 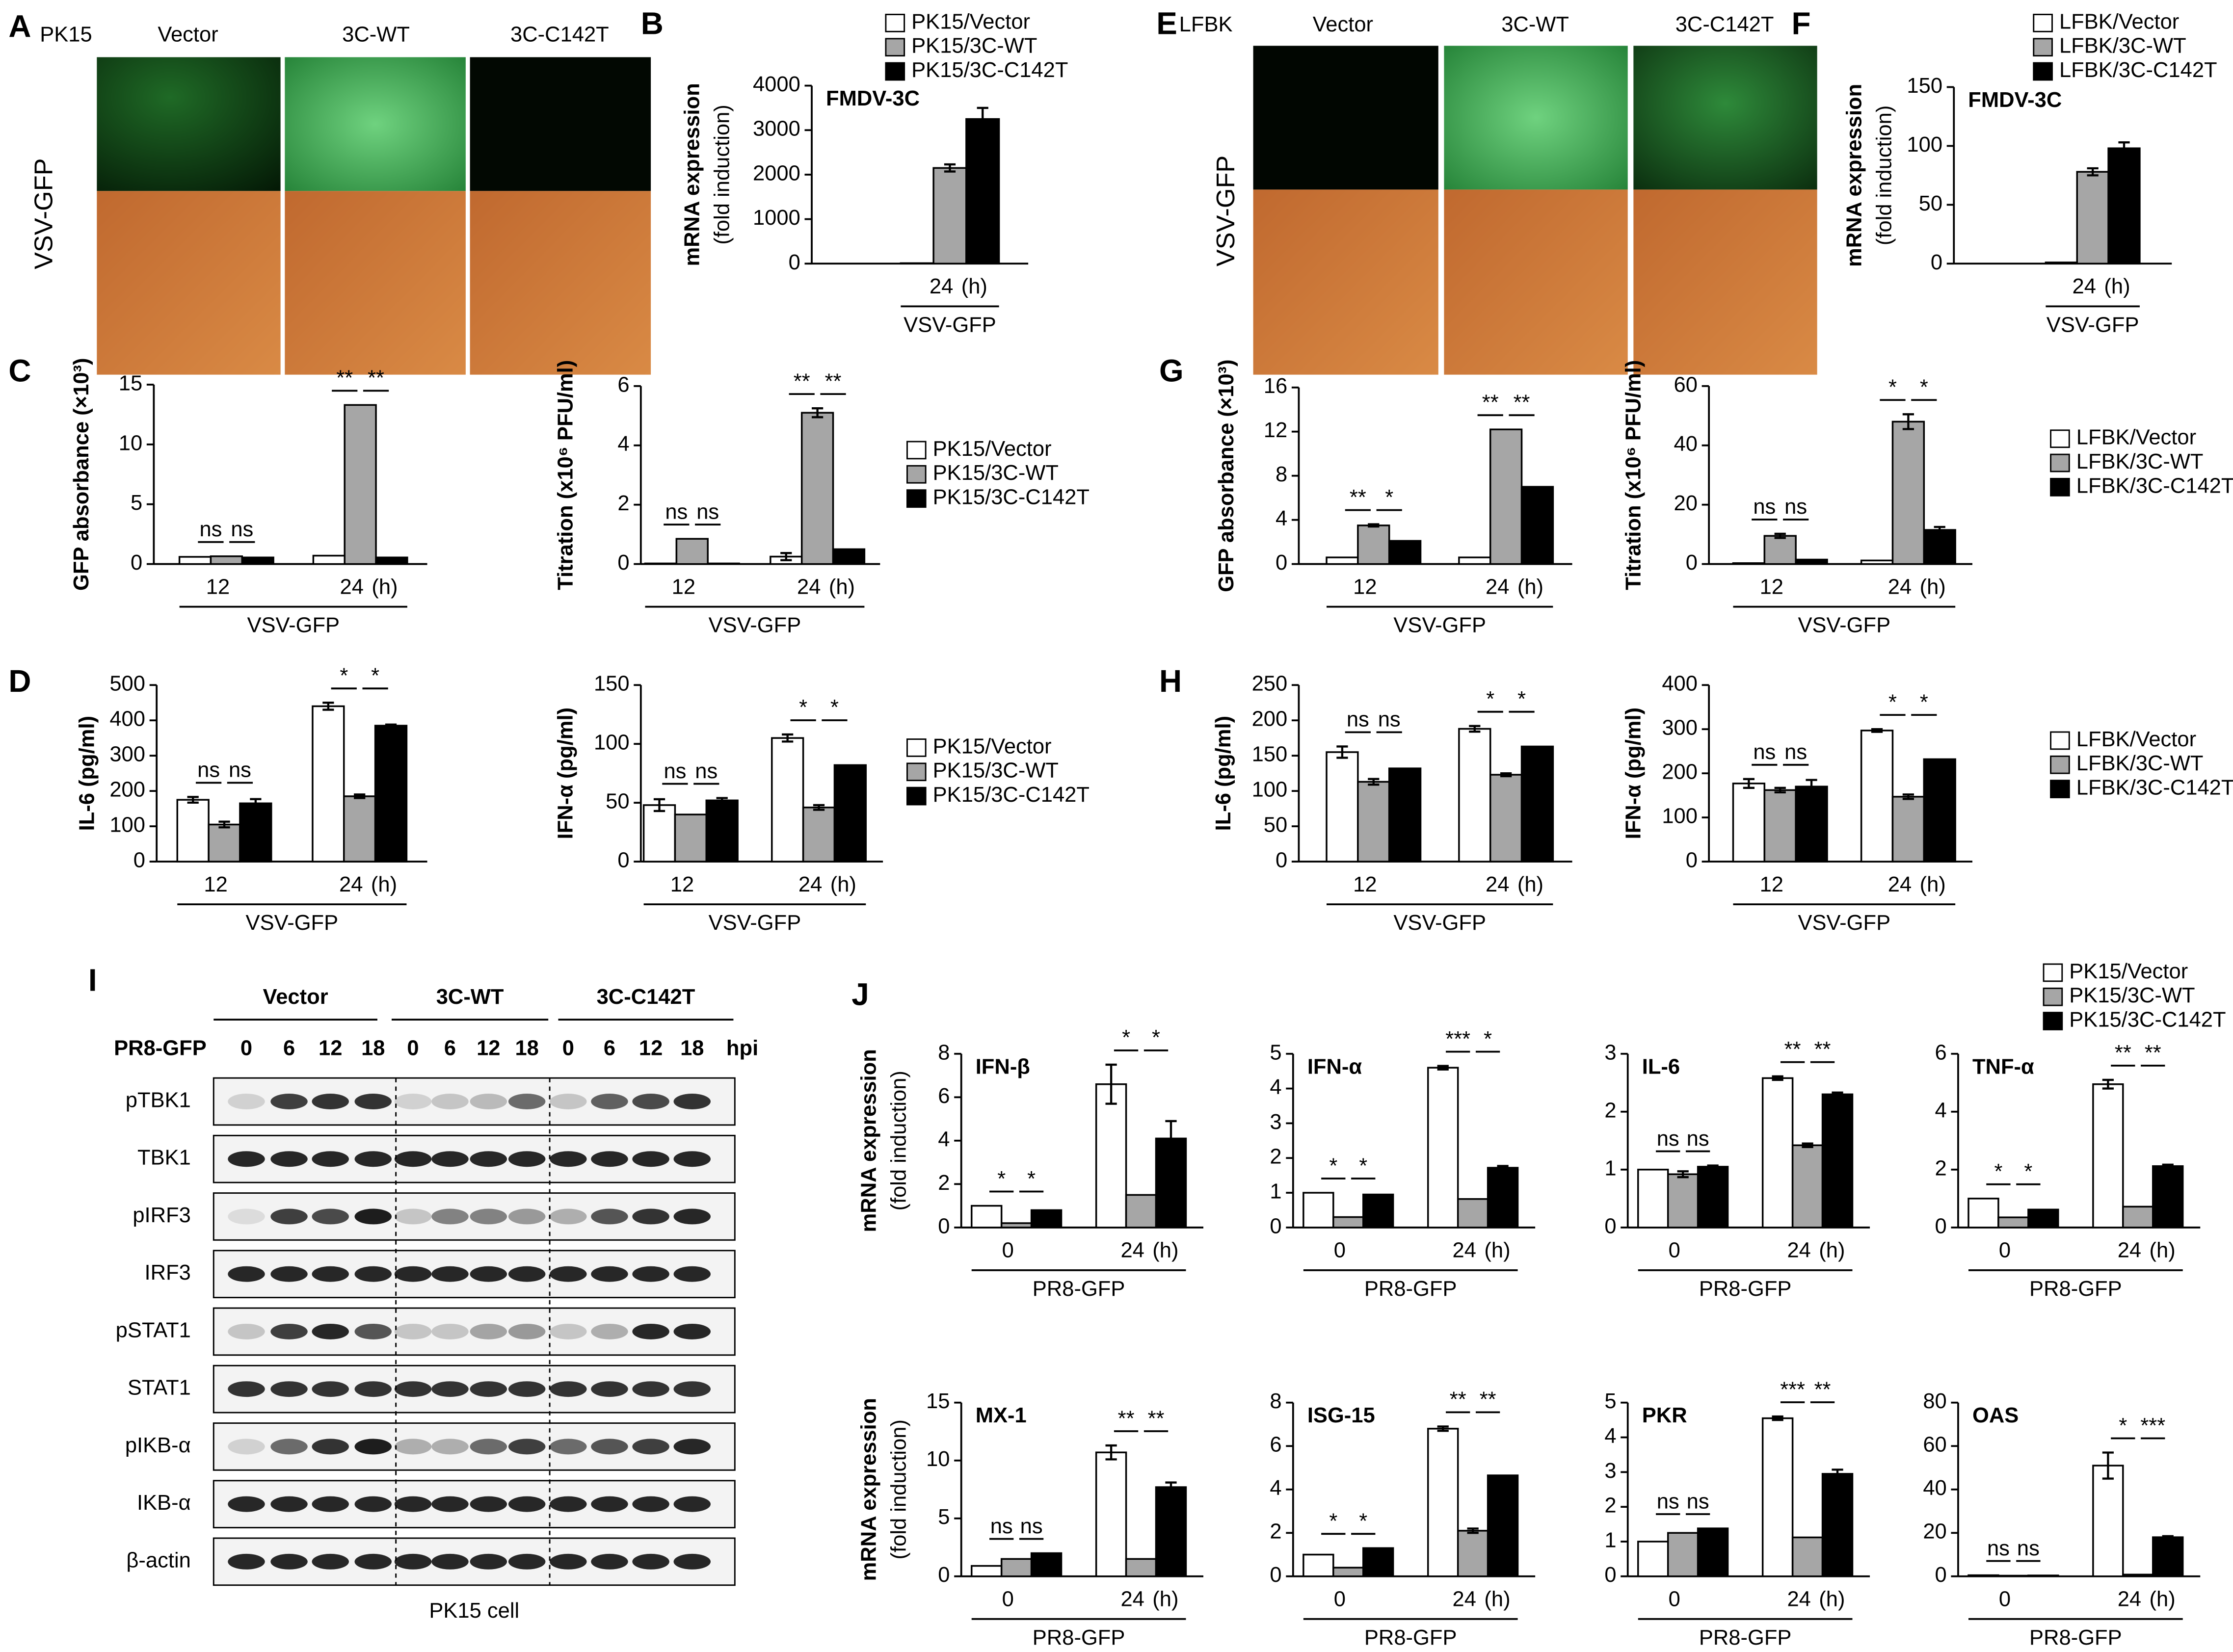 What do you see at coordinates (971, 21) in the screenshot?
I see `legend-label: PK15/Vector` at bounding box center [971, 21].